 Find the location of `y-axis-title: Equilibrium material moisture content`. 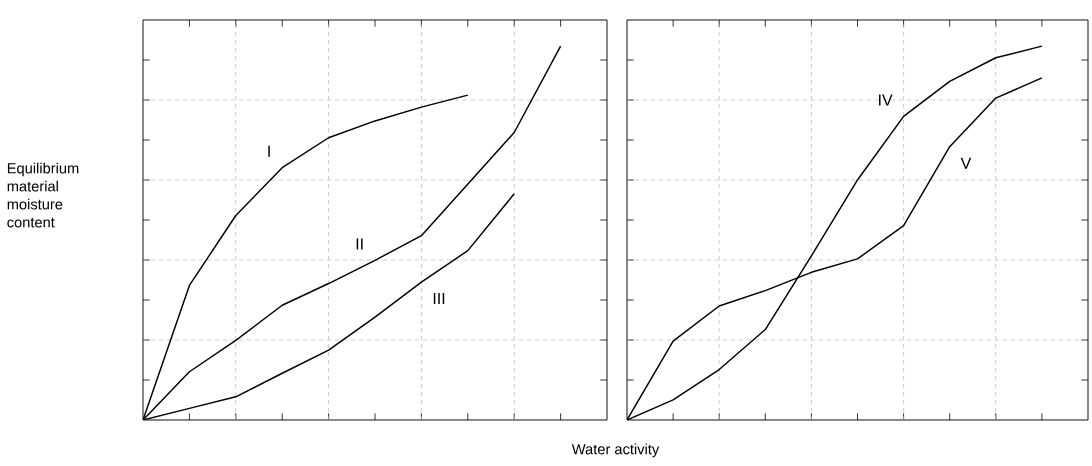

y-axis-title: Equilibrium material moisture content is located at coordinates (43, 195).